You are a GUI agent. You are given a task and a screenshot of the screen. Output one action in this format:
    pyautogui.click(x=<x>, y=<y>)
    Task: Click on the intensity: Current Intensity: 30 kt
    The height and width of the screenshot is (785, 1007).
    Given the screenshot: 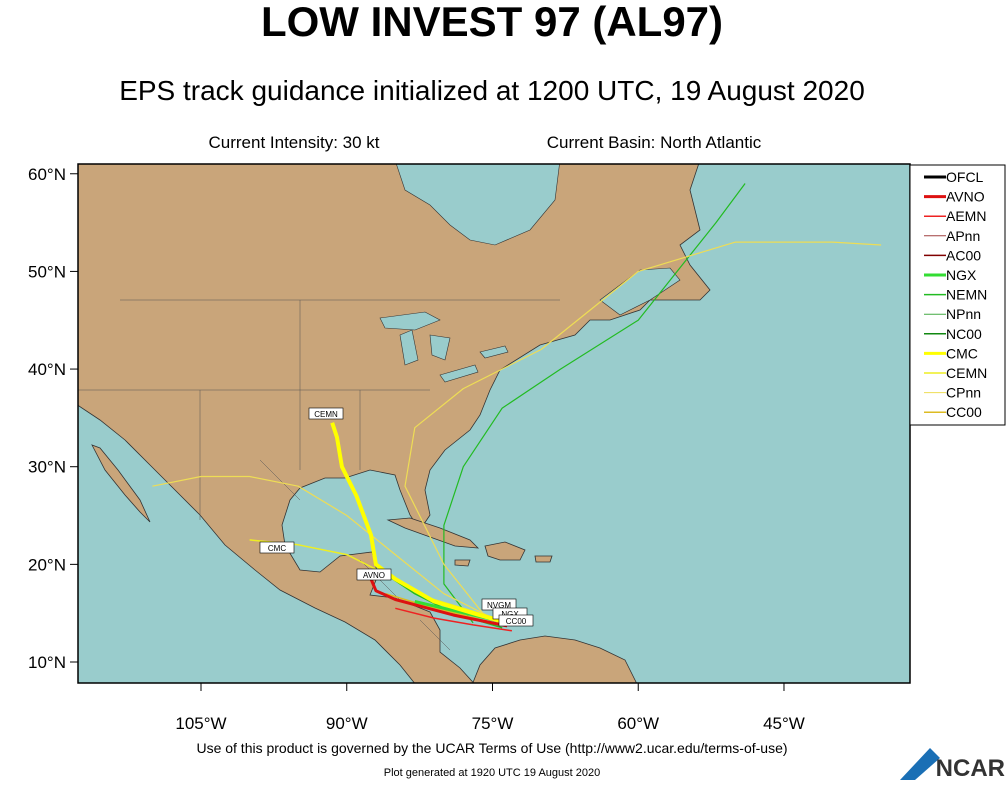 What is the action you would take?
    pyautogui.click(x=293, y=142)
    